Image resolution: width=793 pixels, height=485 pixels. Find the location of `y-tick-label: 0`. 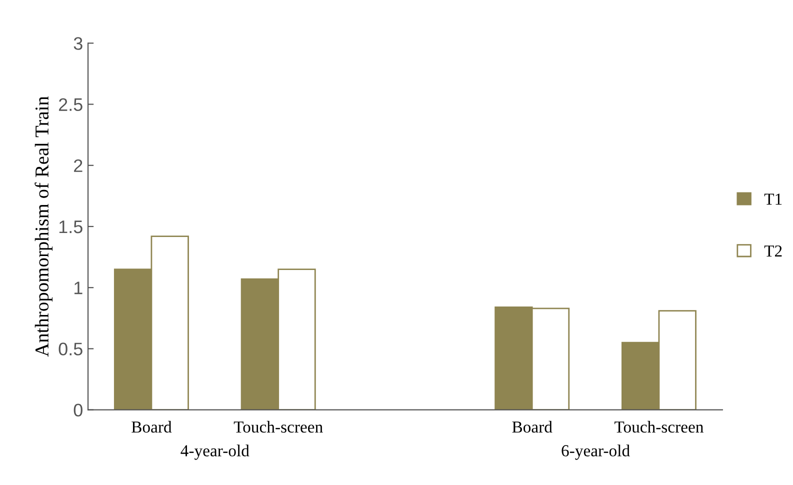

y-tick-label: 0 is located at coordinates (78, 410).